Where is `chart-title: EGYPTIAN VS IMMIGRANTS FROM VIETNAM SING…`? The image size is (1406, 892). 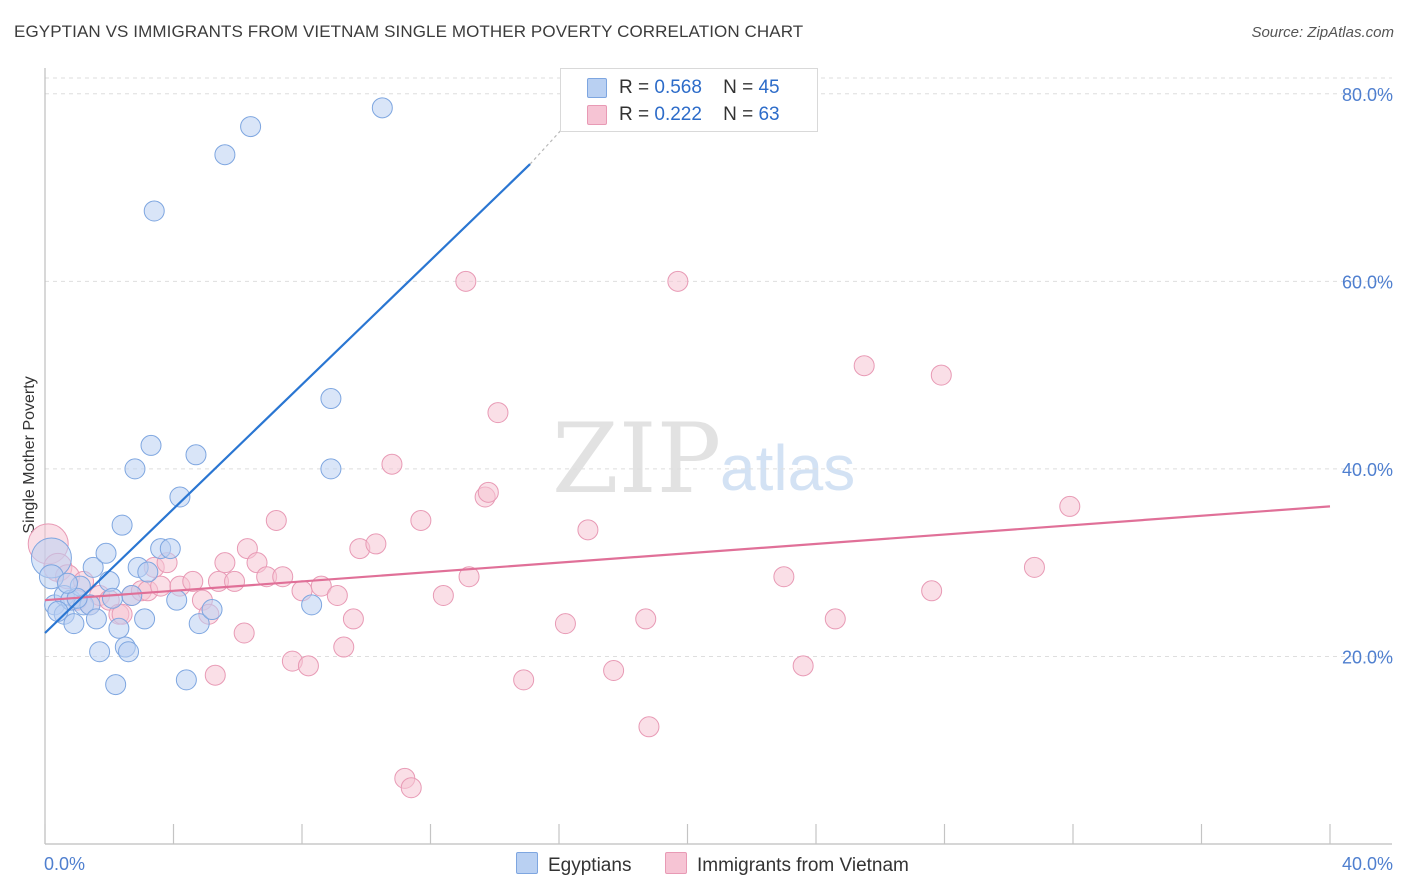 chart-title: EGYPTIAN VS IMMIGRANTS FROM VIETNAM SING… is located at coordinates (409, 31).